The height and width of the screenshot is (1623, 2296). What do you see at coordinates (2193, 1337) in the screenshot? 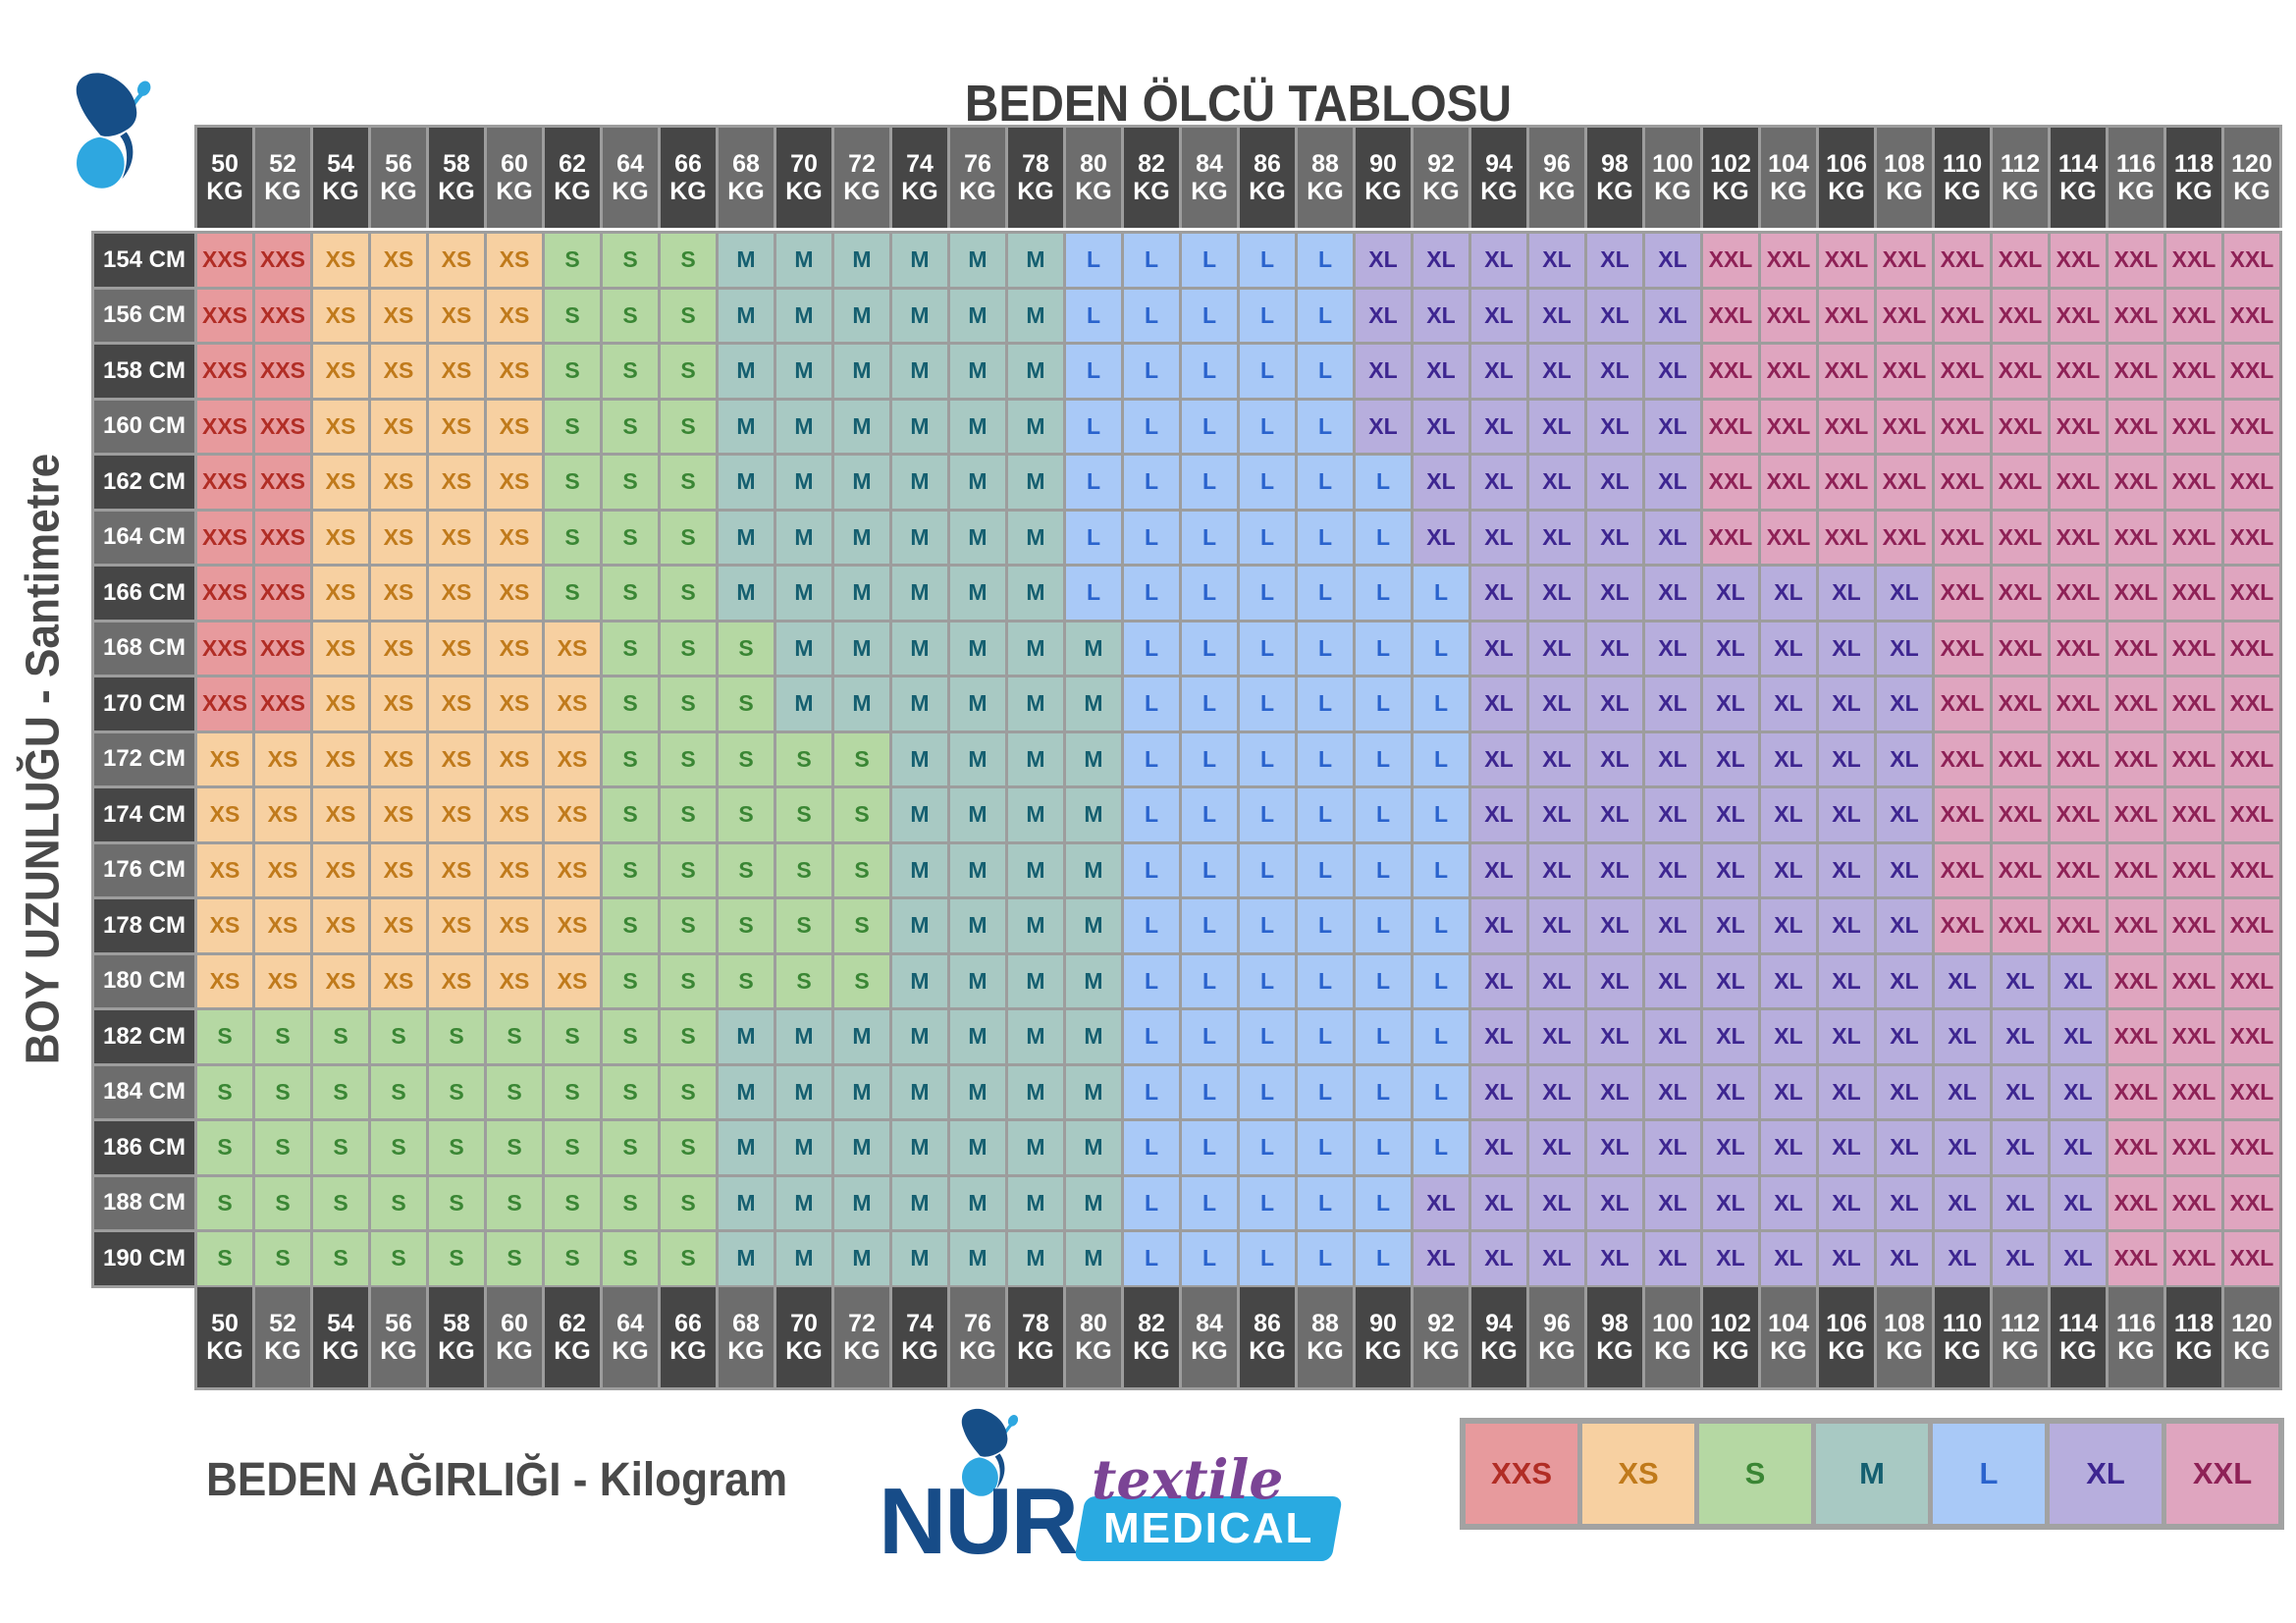
I see `weight-header-cell: 118 KG` at bounding box center [2193, 1337].